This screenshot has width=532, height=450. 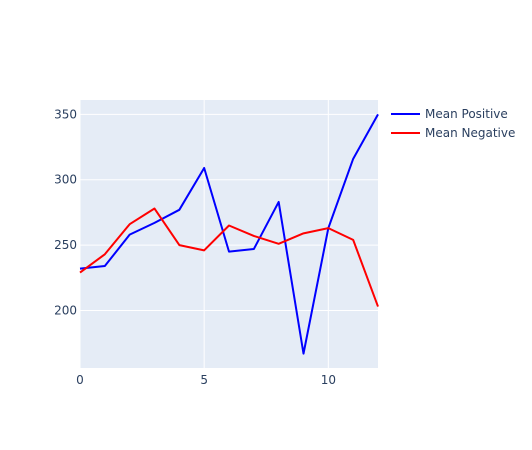 I want to click on legend-item-mean-positive: Mean Positive, so click(x=449, y=114).